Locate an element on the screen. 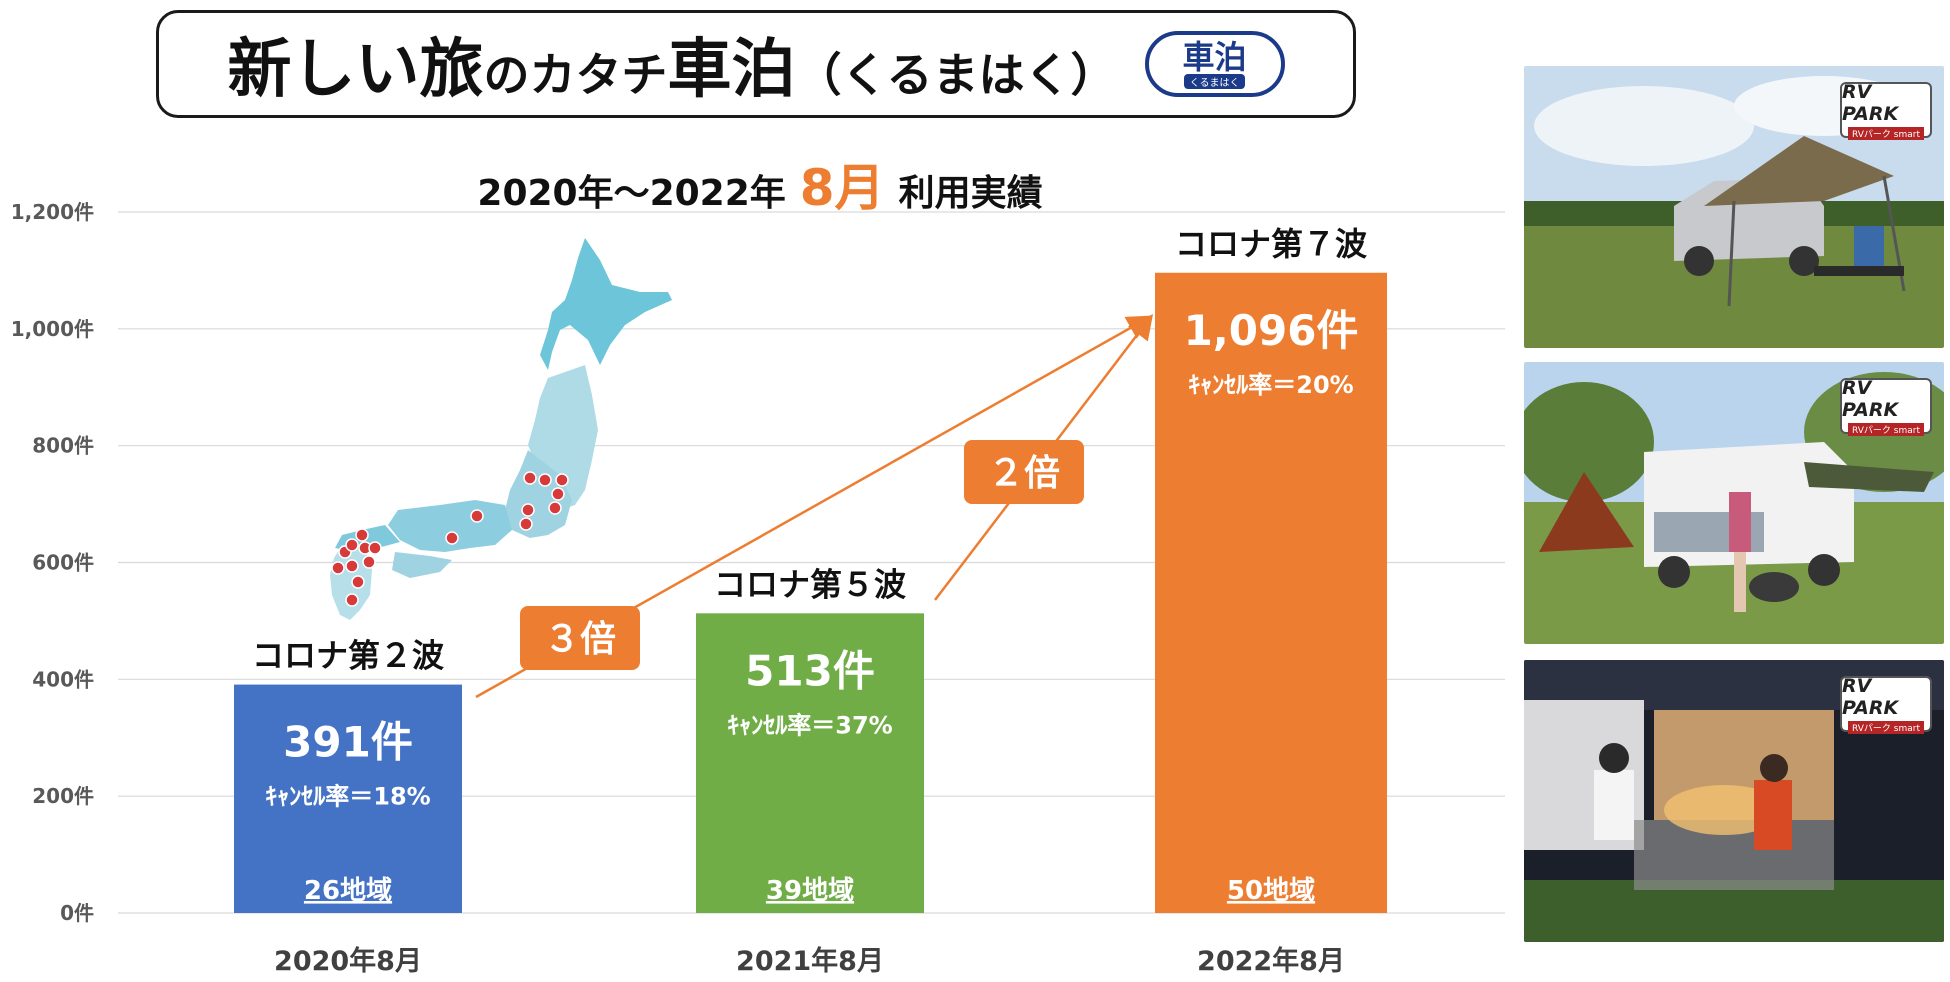 Image resolution: width=1950 pixels, height=982 pixels. subtitle-accent: 8月 is located at coordinates (842, 188).